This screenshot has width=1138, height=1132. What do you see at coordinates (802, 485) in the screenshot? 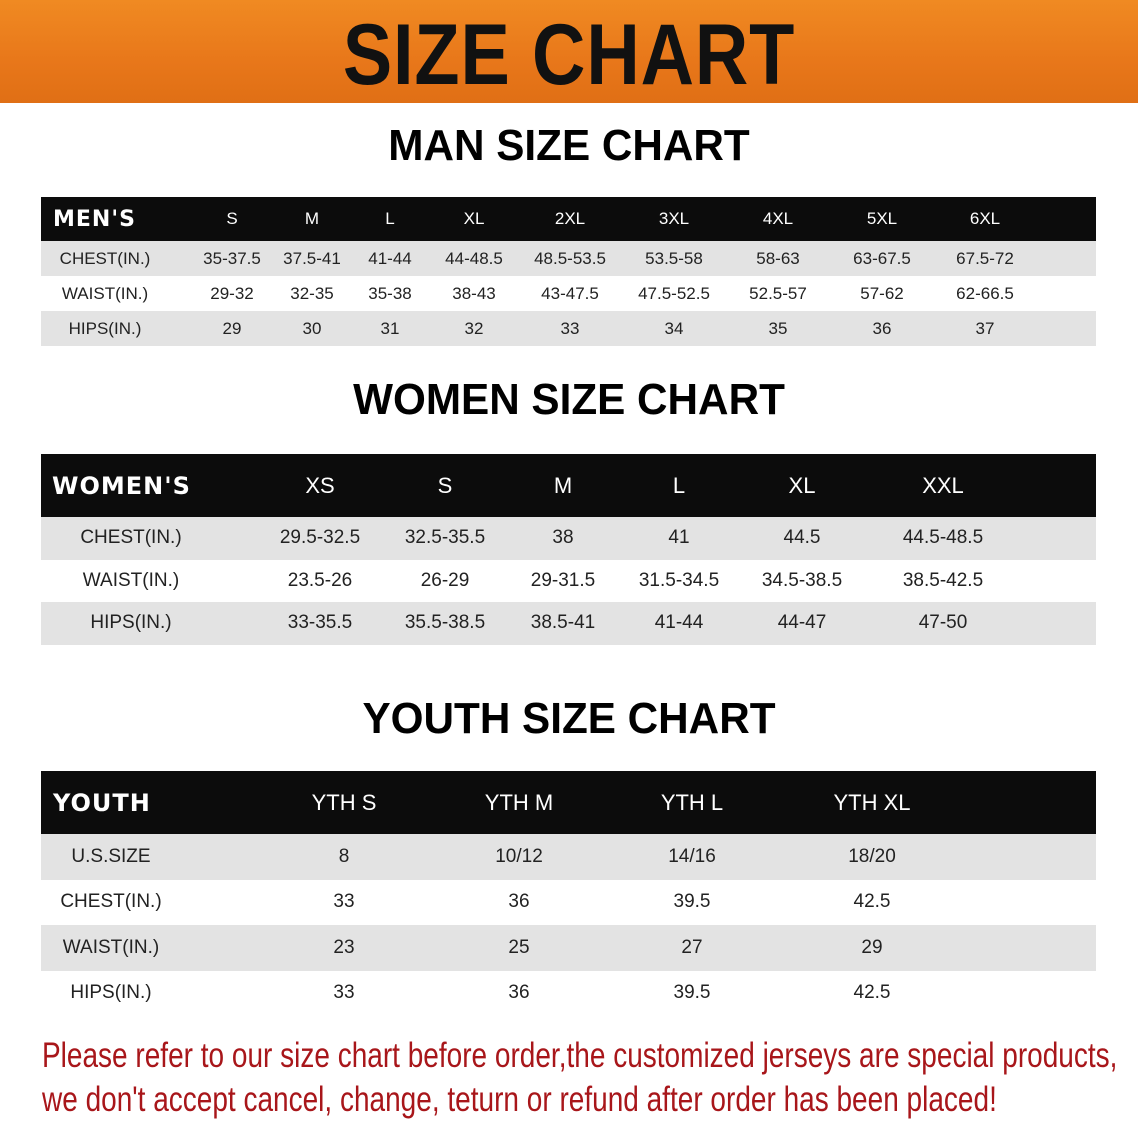
I see `size-header: XL` at bounding box center [802, 485].